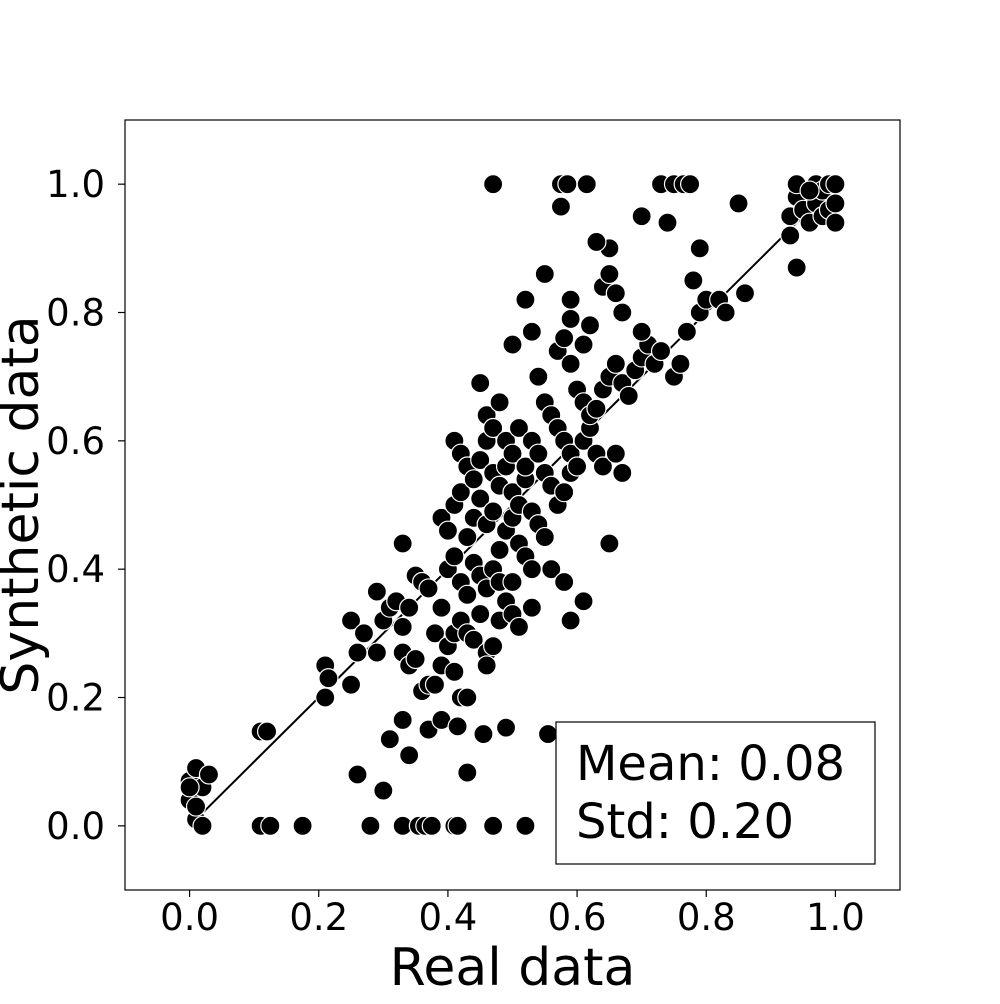 The image size is (1000, 1004). Describe the element at coordinates (75, 441) in the screenshot. I see `y-tick-label: 0.6` at that location.